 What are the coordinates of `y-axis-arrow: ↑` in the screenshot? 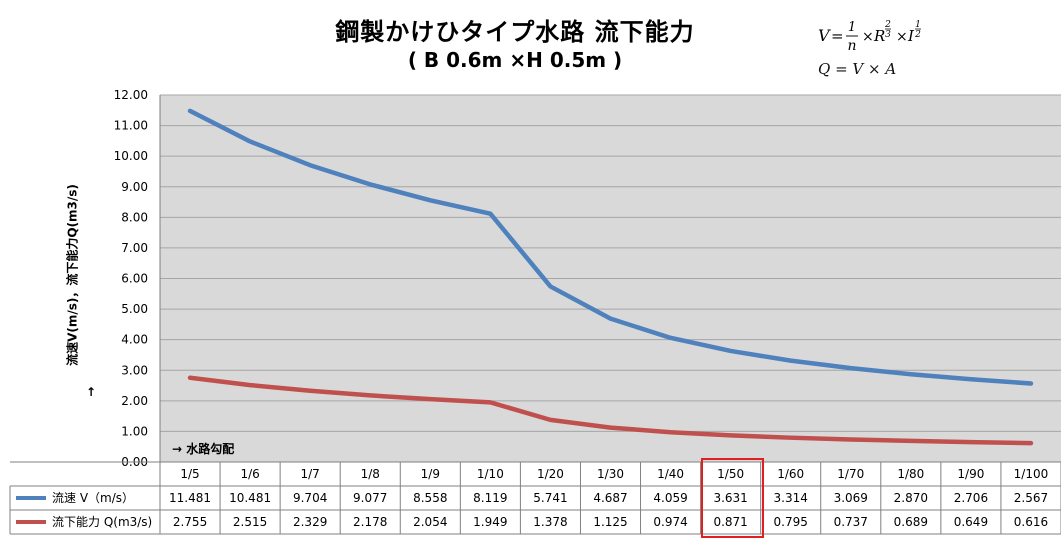 It's located at (91, 392).